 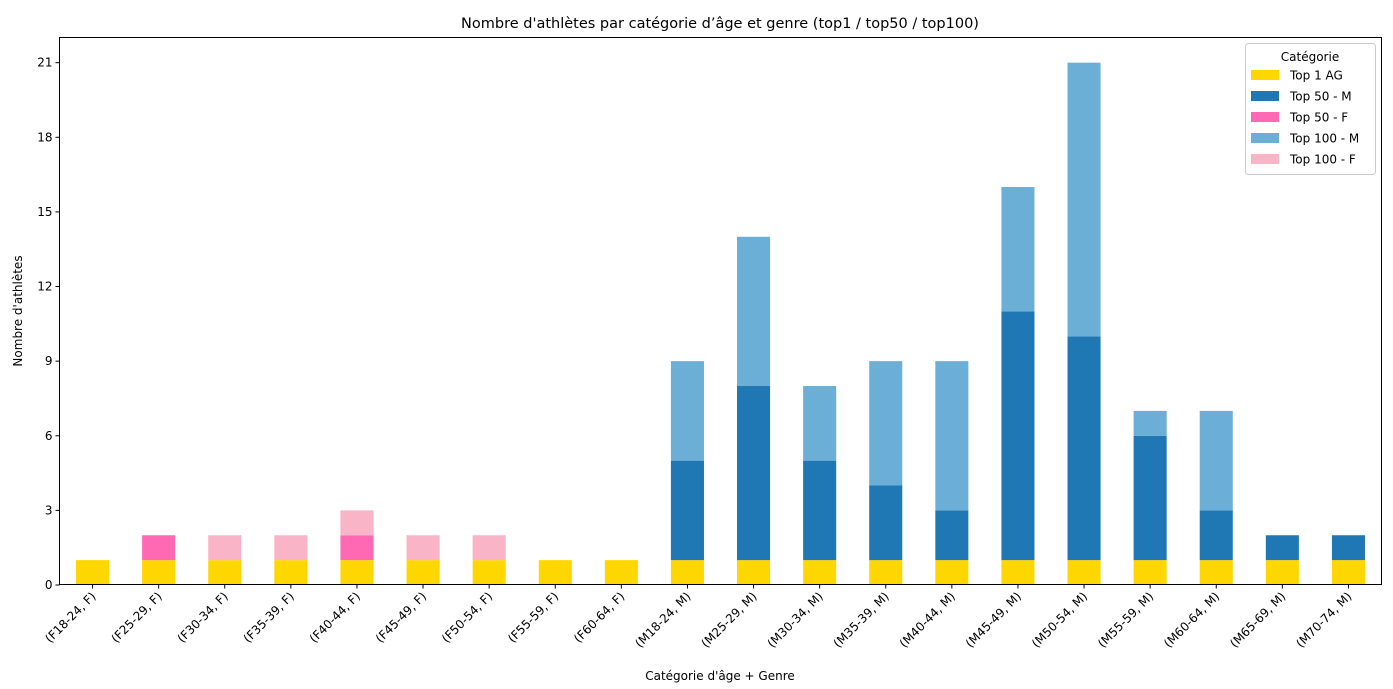 I want to click on legend-label: Top 1 AG, so click(x=1316, y=76).